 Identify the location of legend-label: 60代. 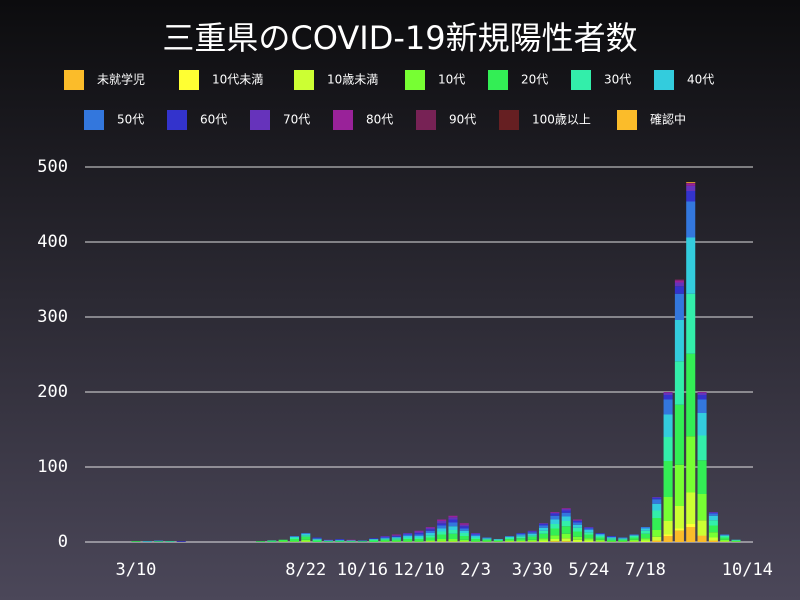
(213, 120).